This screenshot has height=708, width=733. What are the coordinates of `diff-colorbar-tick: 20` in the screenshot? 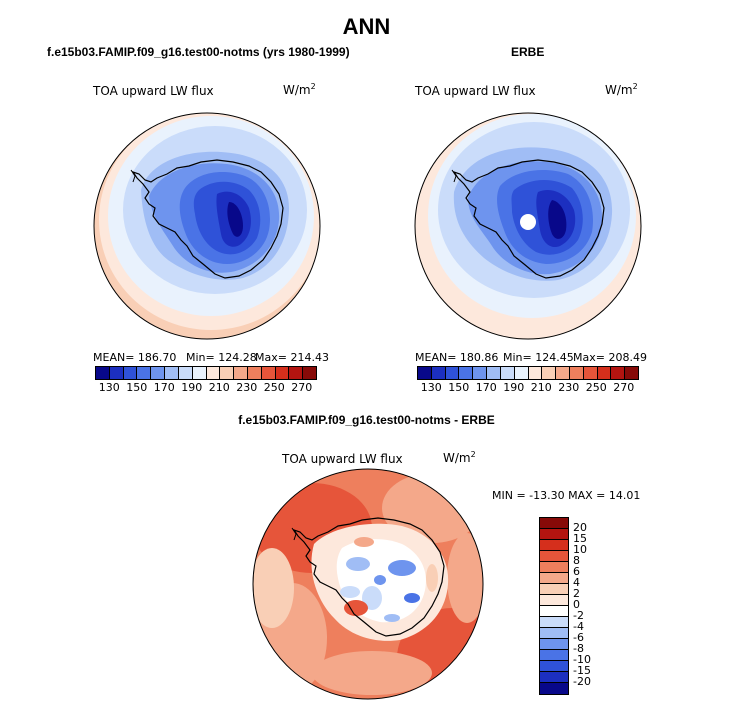 It's located at (580, 527).